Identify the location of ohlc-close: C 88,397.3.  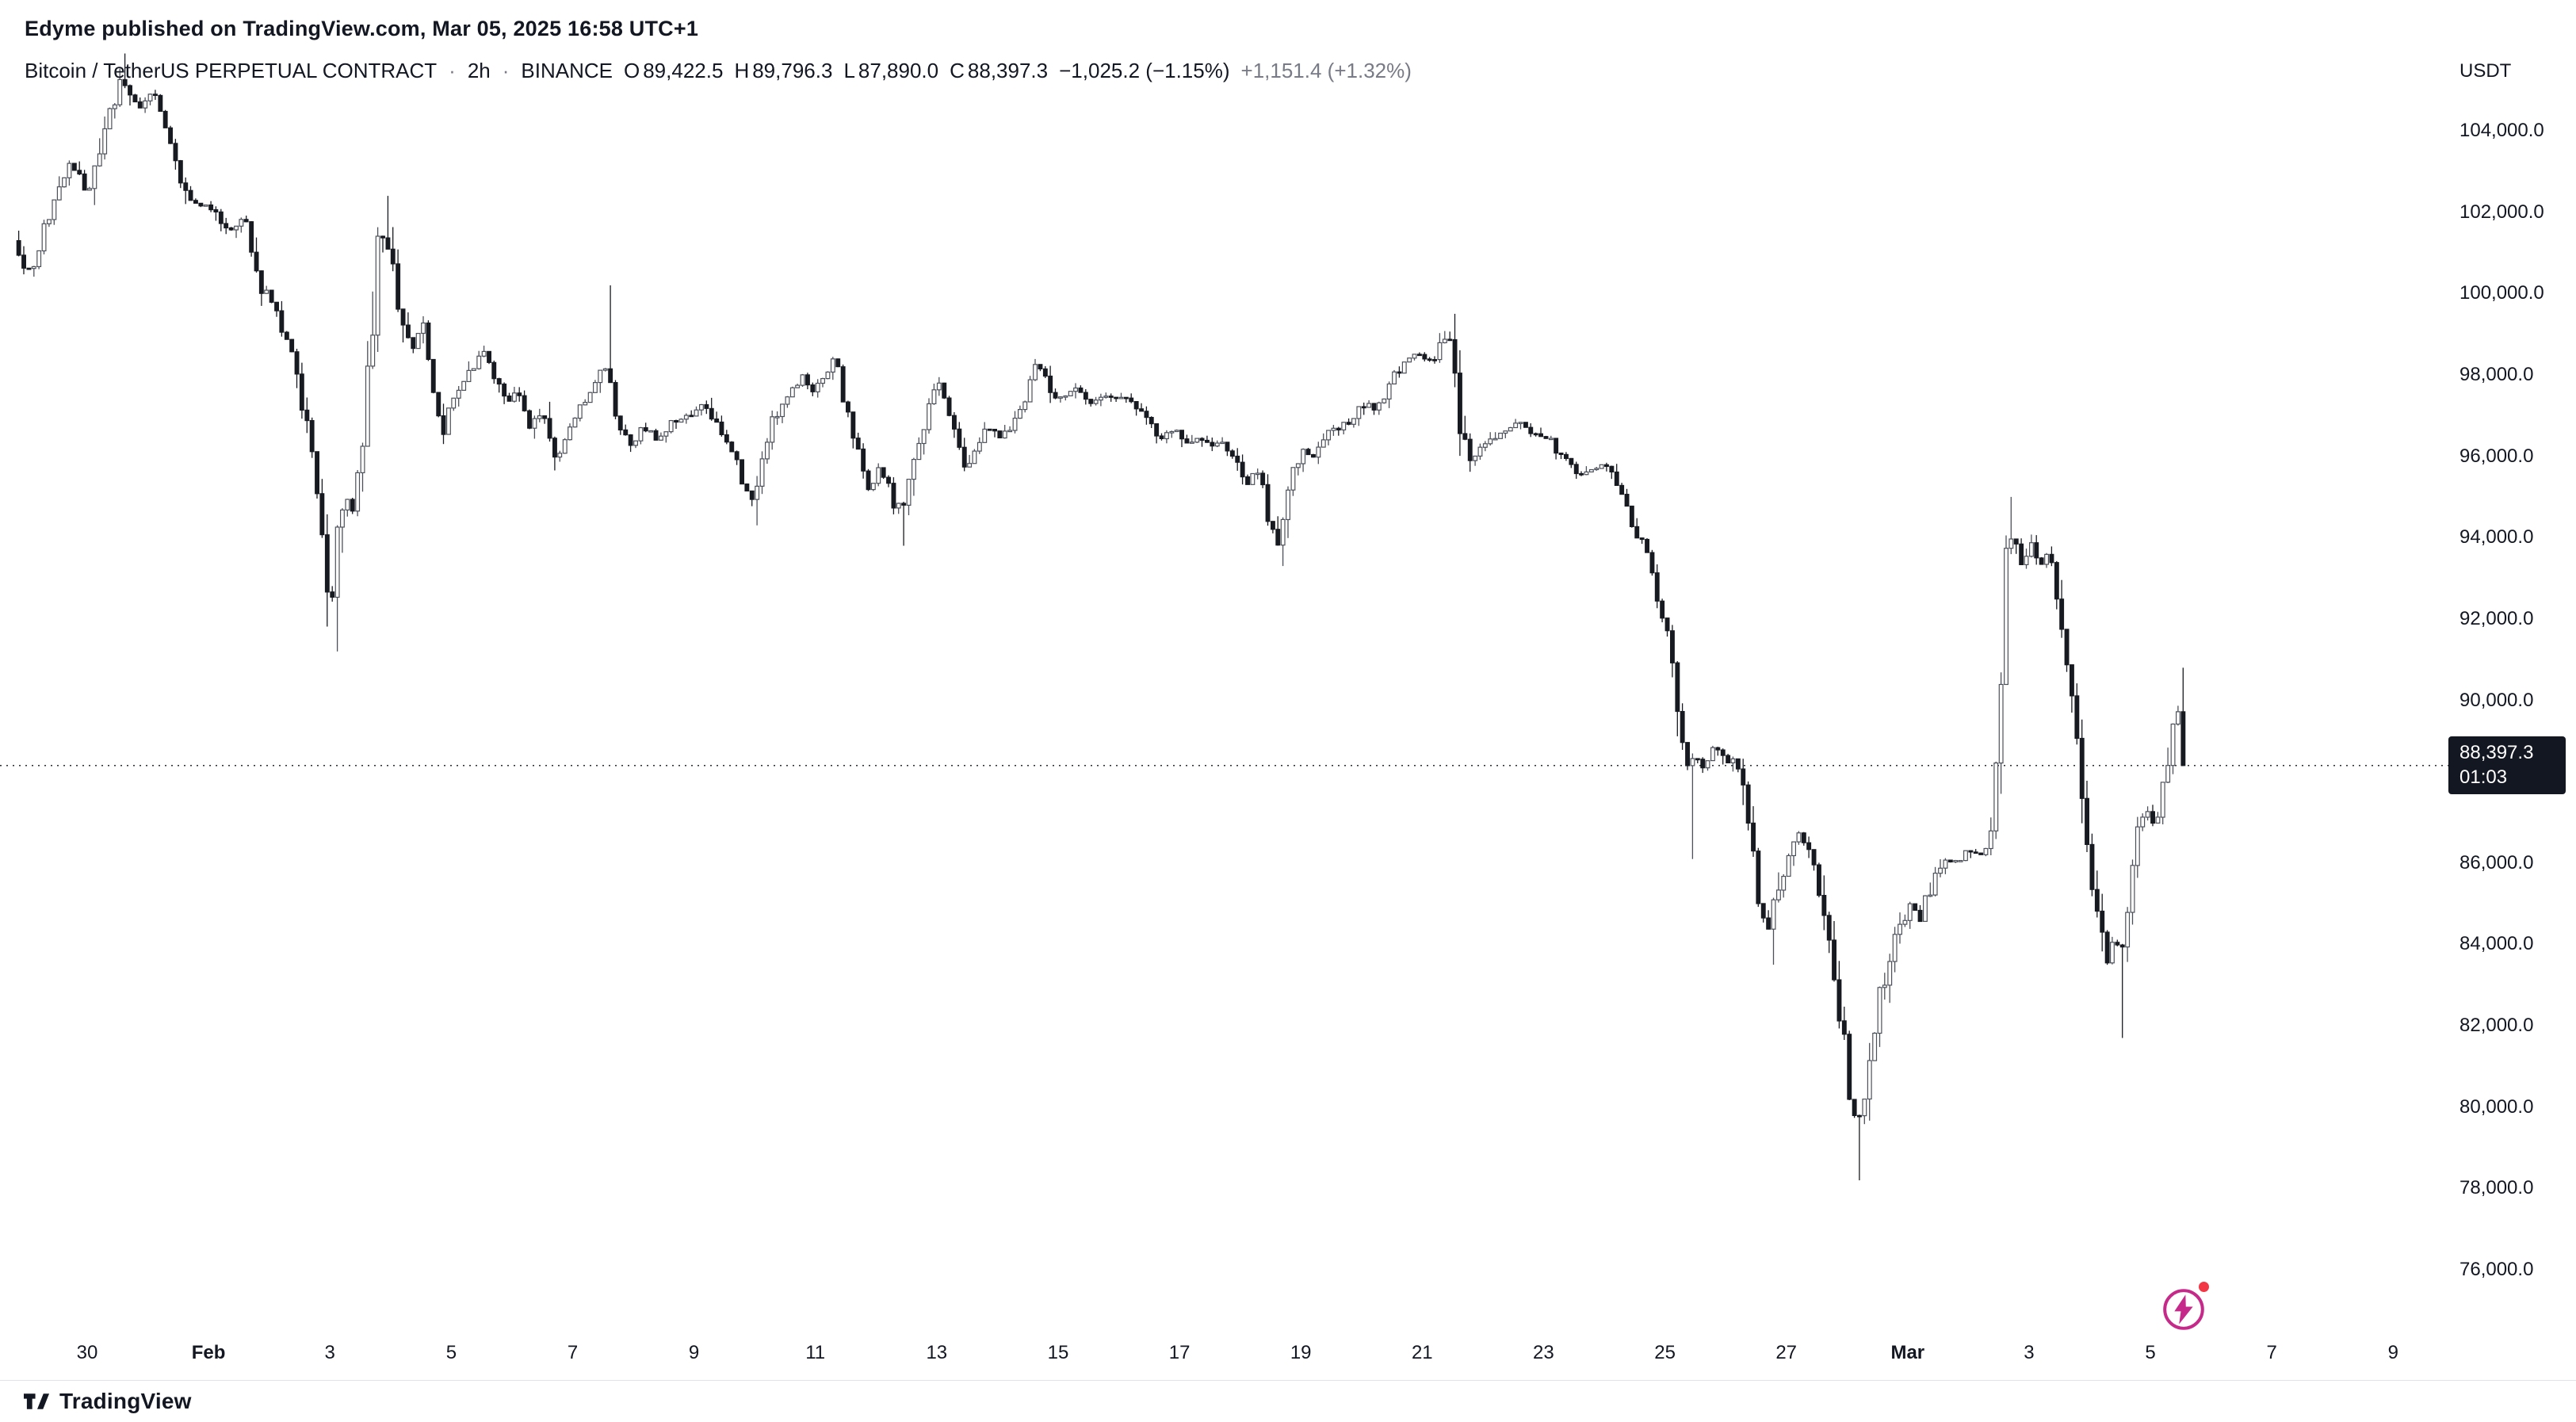
(999, 70).